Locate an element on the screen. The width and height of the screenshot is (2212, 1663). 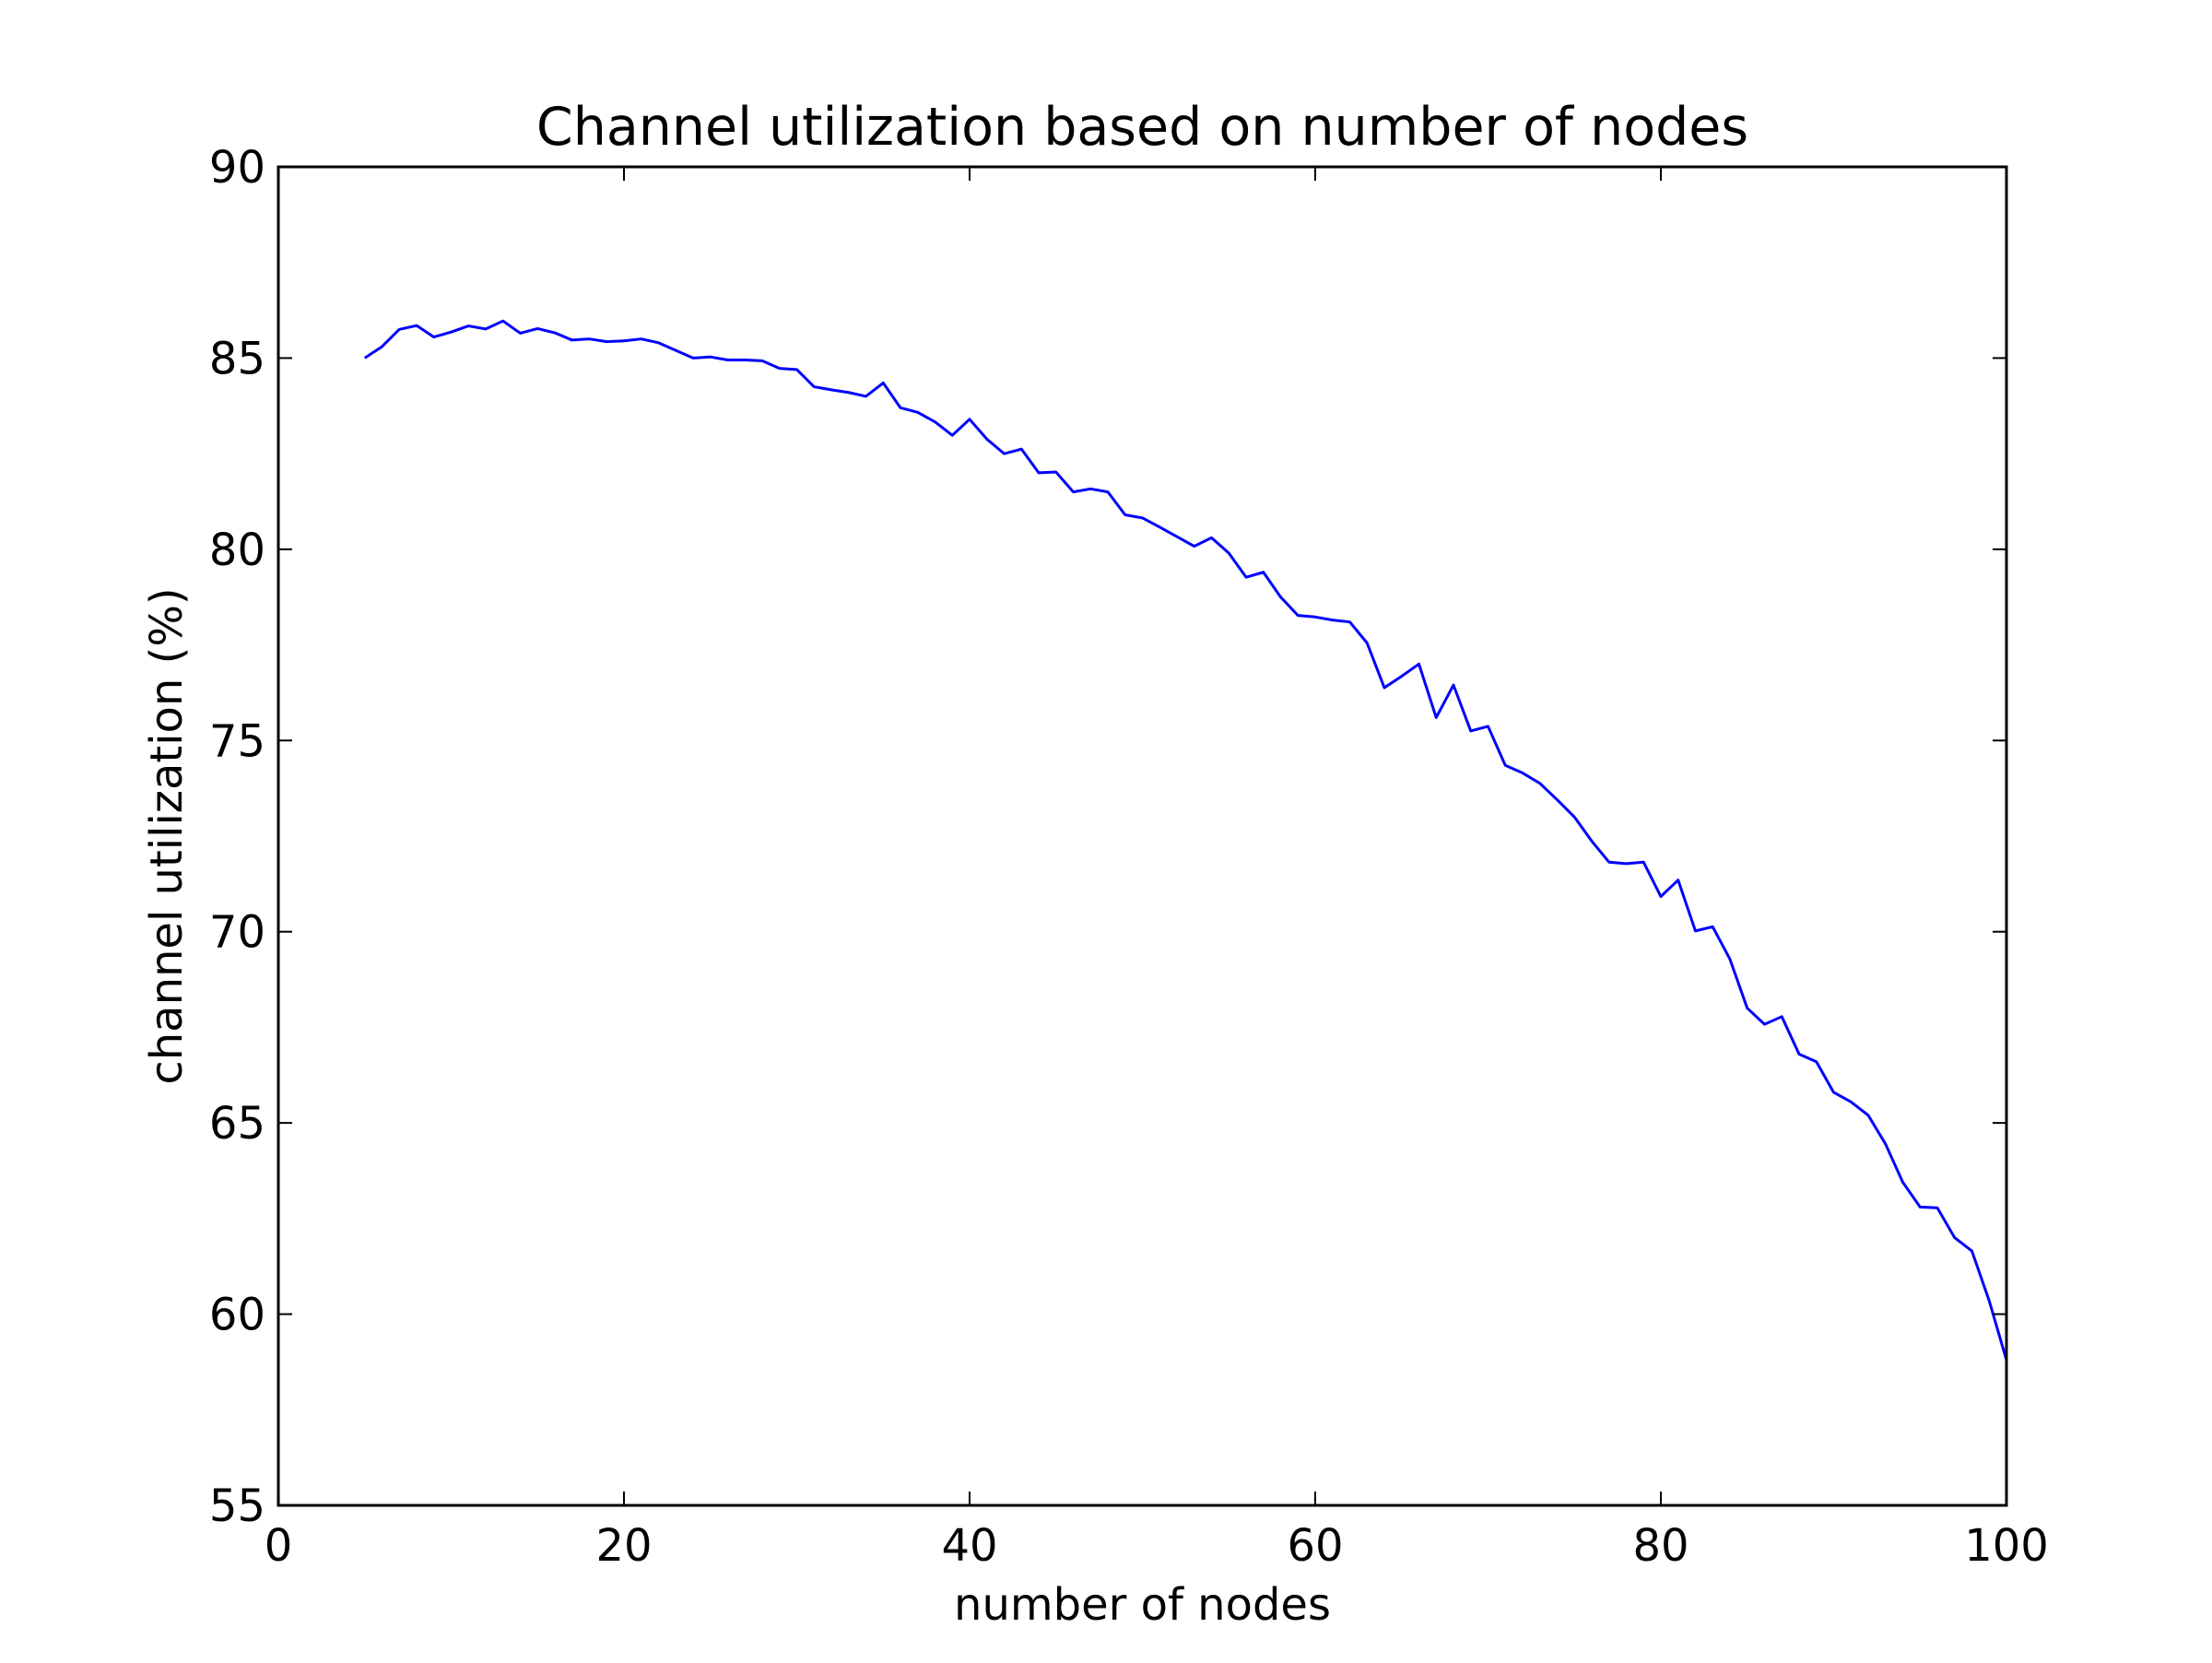
y-tick-label: 55 is located at coordinates (237, 1506).